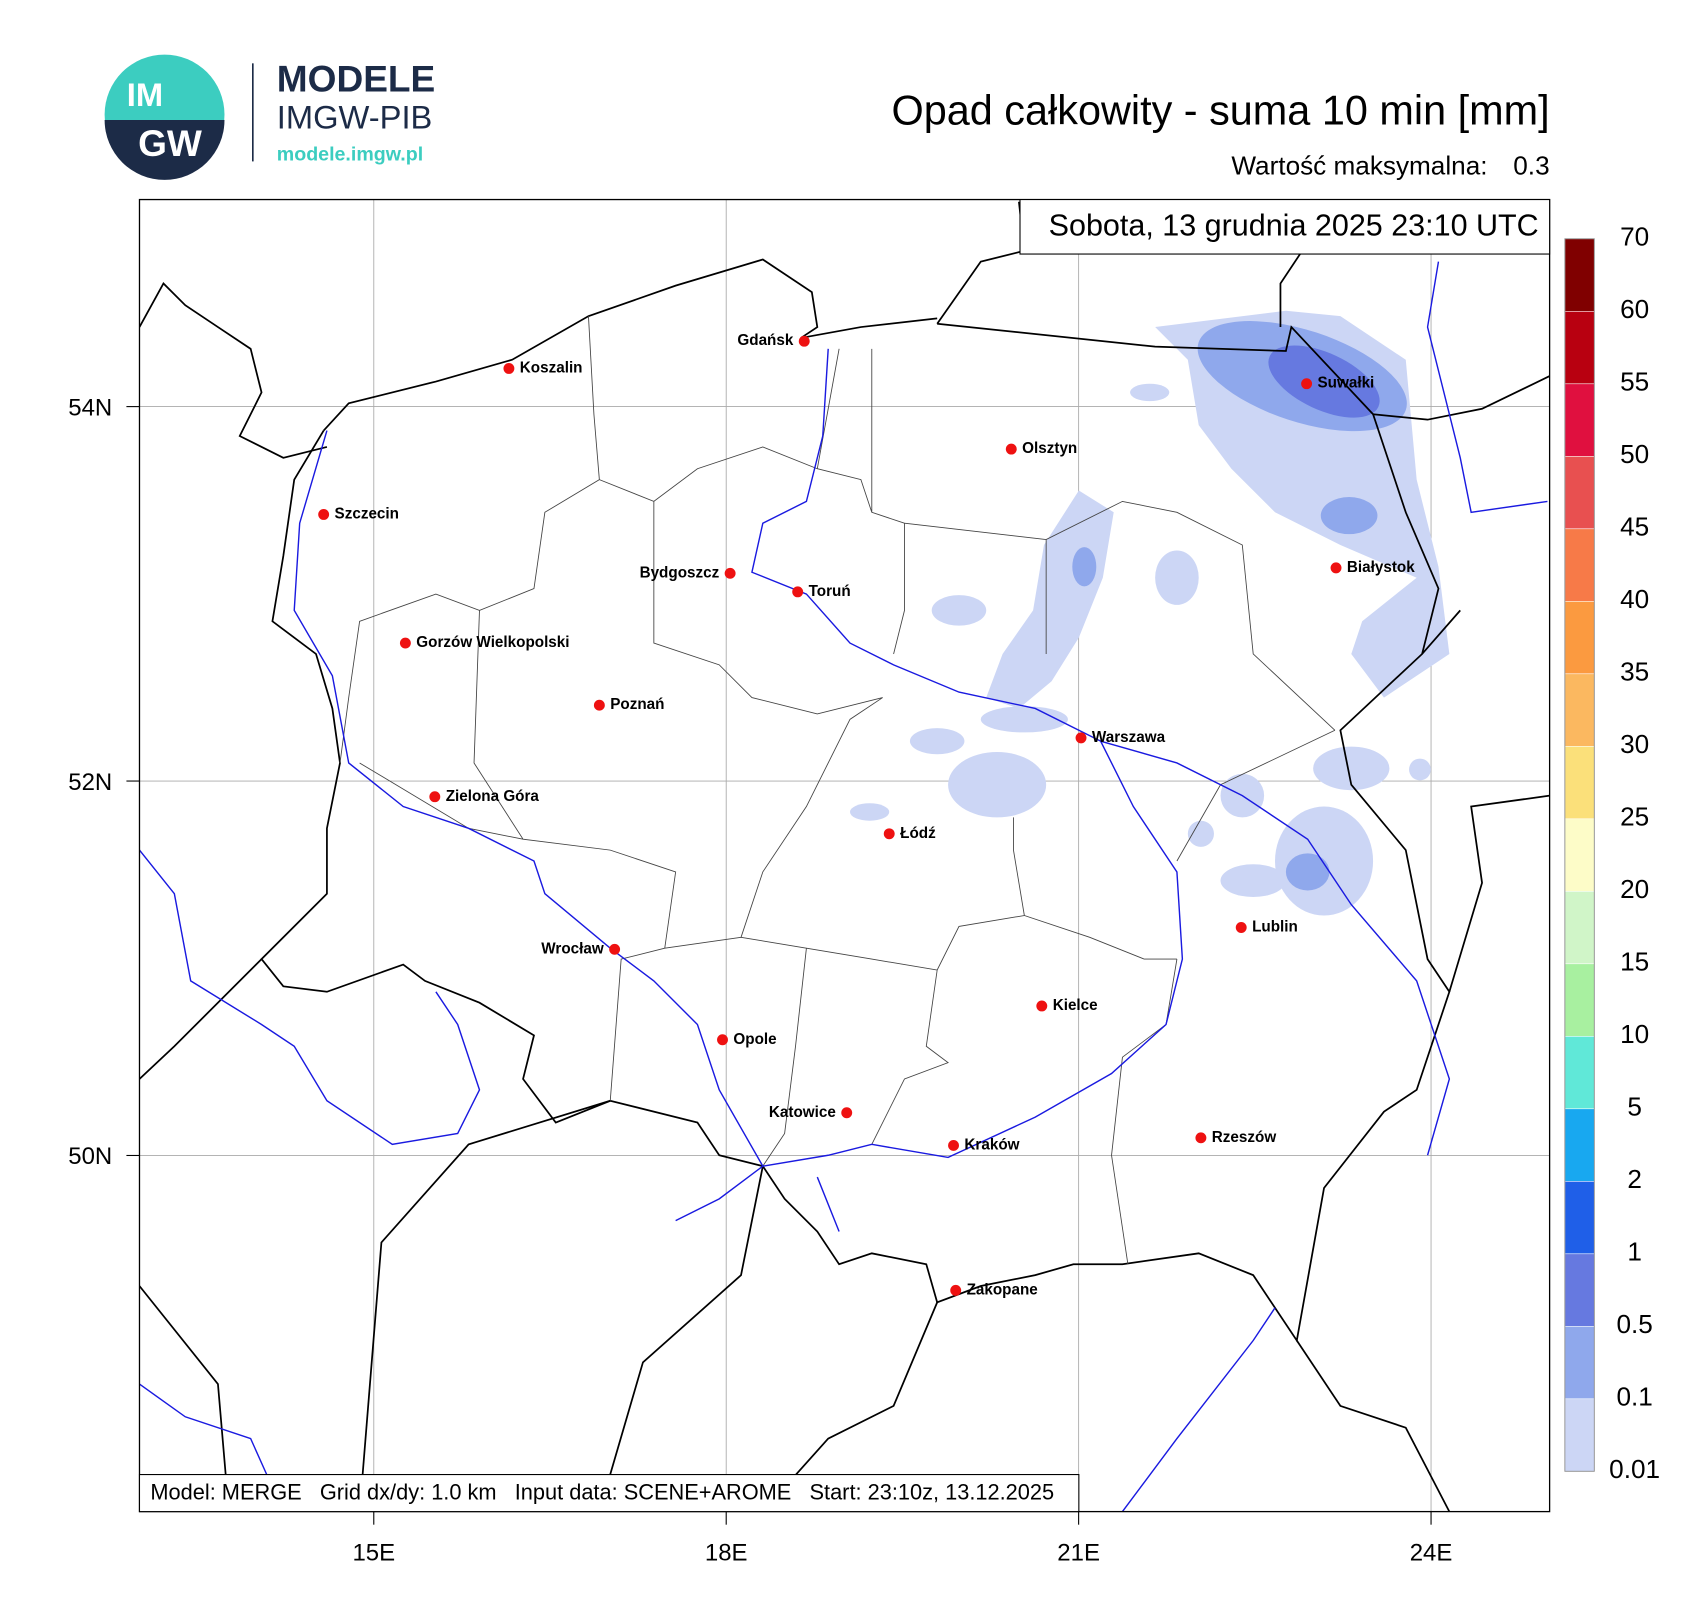  I want to click on city-label: Opole, so click(754, 1039).